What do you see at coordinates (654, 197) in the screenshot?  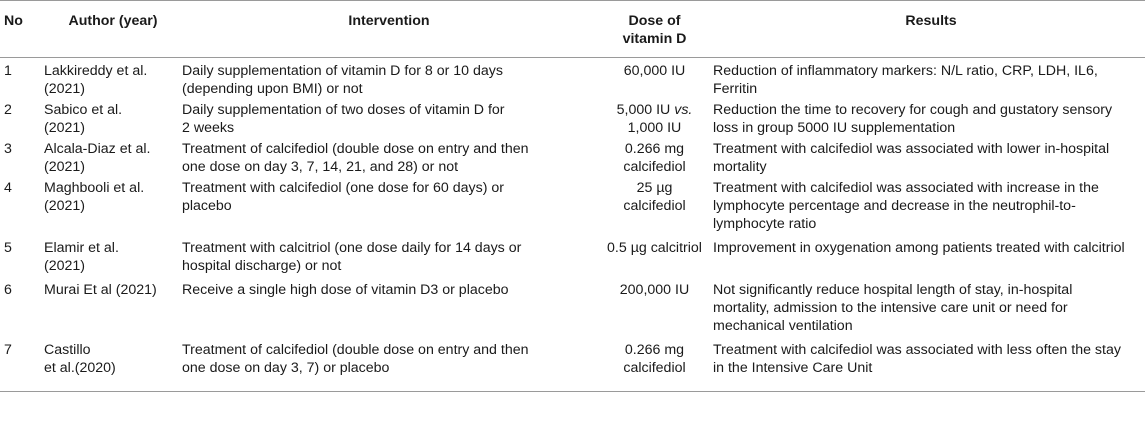 I see `cell-dose: 25 µg calcifediol` at bounding box center [654, 197].